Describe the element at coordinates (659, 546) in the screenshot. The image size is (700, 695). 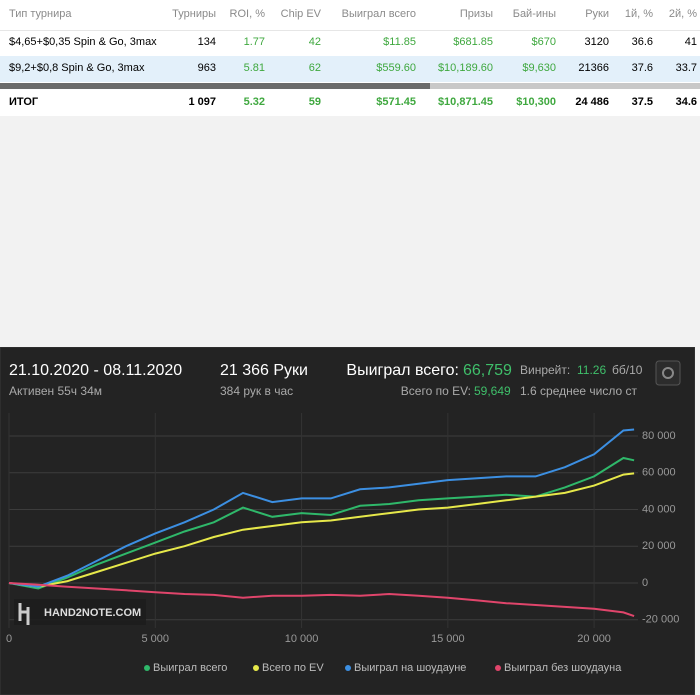
I see `y-tick-label: 20 000` at that location.